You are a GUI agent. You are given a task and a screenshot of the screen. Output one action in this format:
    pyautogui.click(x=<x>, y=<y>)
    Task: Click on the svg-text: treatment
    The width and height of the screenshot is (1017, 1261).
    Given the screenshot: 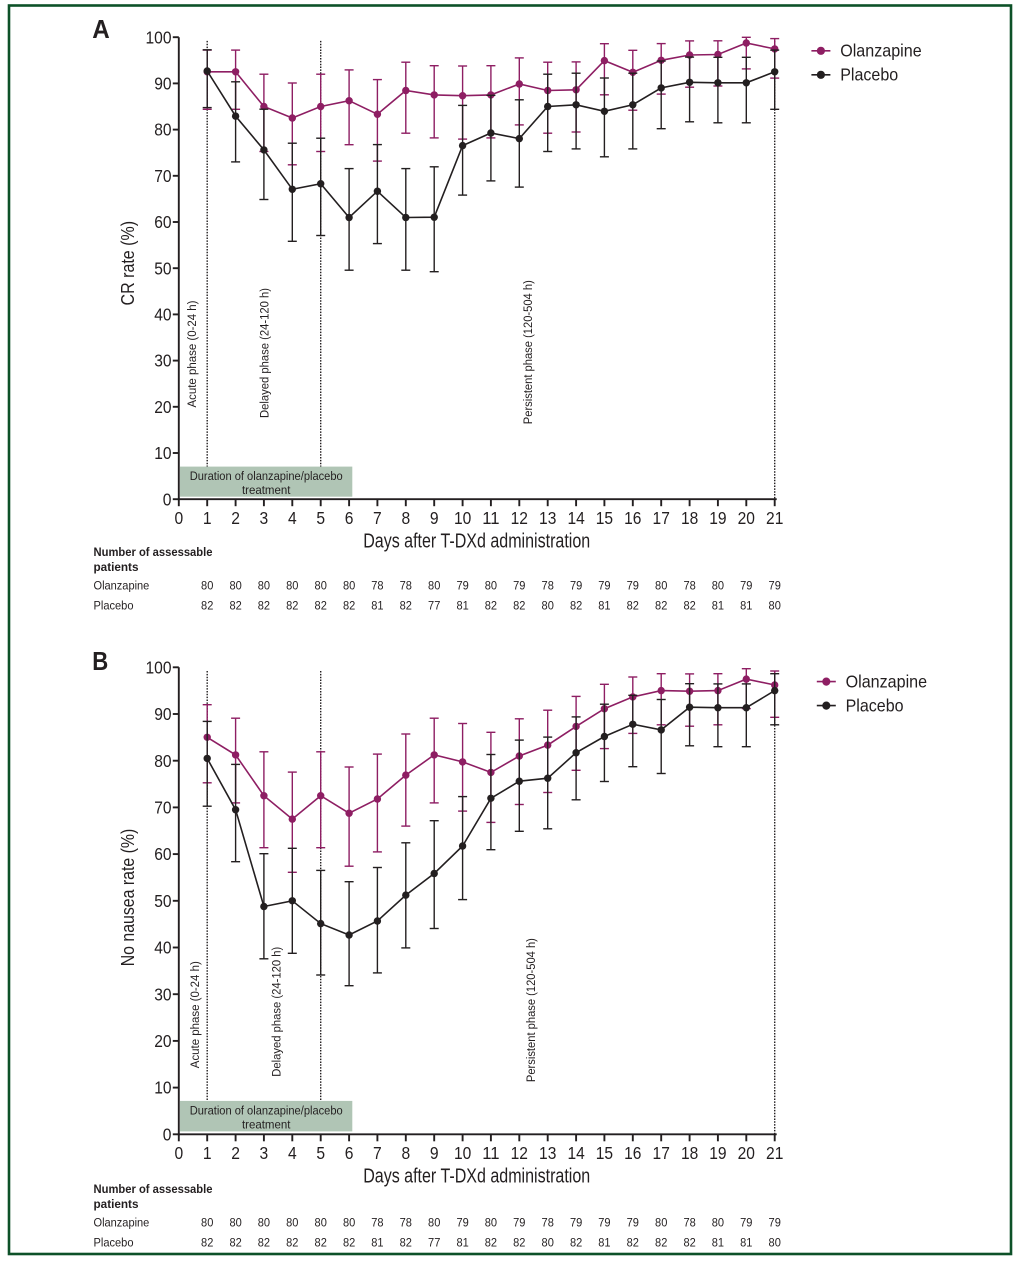 What is the action you would take?
    pyautogui.click(x=266, y=1125)
    